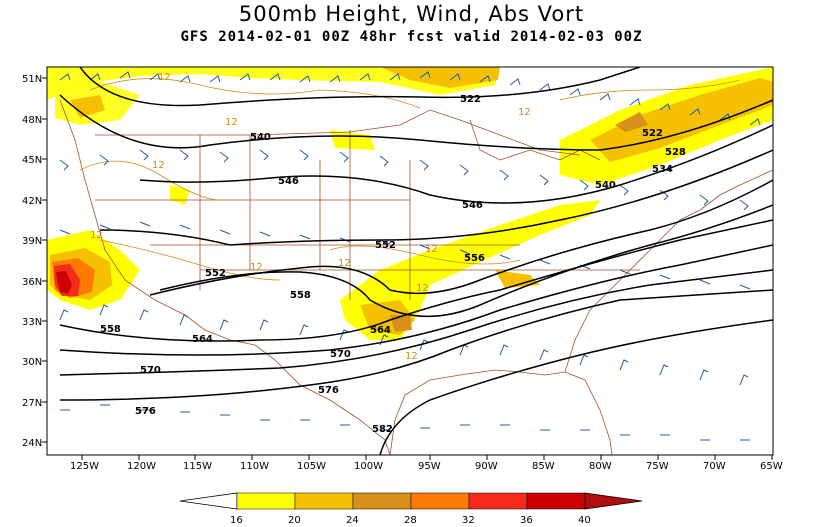 The height and width of the screenshot is (527, 823). What do you see at coordinates (208, 501) in the screenshot?
I see `colorbar-low-cap` at bounding box center [208, 501].